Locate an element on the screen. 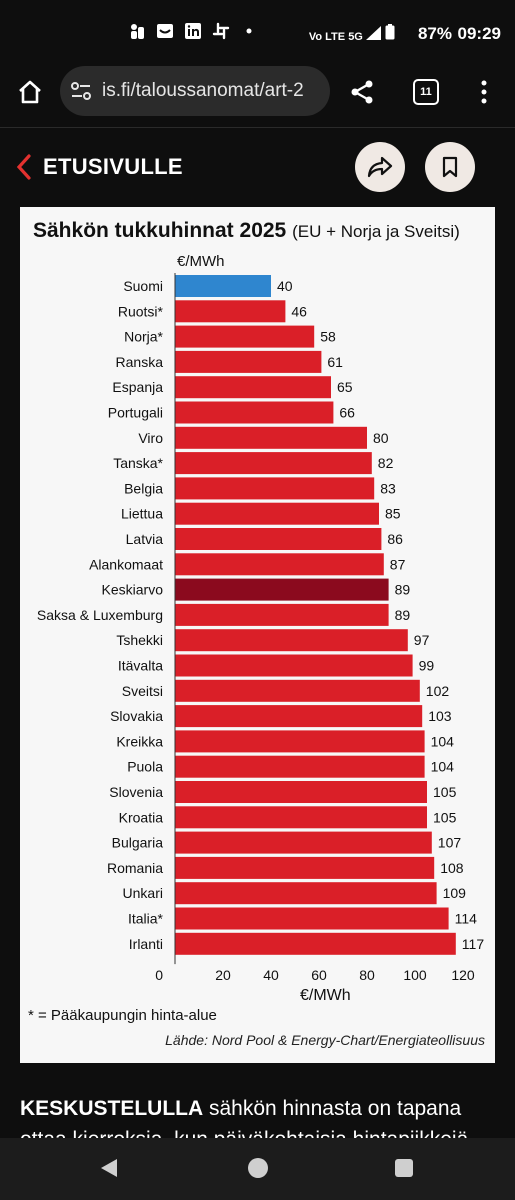 Image resolution: width=515 pixels, height=1200 pixels. bookmark-button is located at coordinates (450, 167).